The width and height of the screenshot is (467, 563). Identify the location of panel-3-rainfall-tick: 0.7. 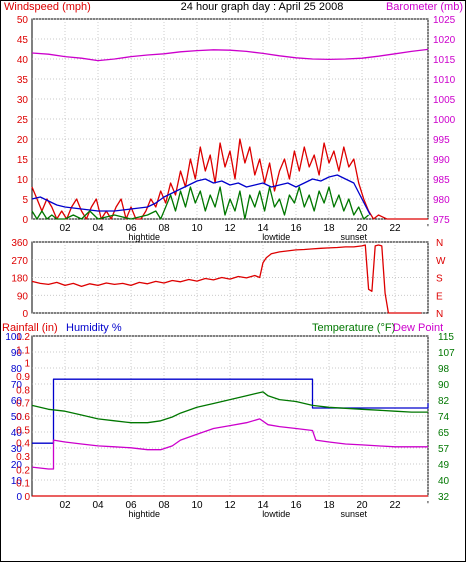
(23, 404).